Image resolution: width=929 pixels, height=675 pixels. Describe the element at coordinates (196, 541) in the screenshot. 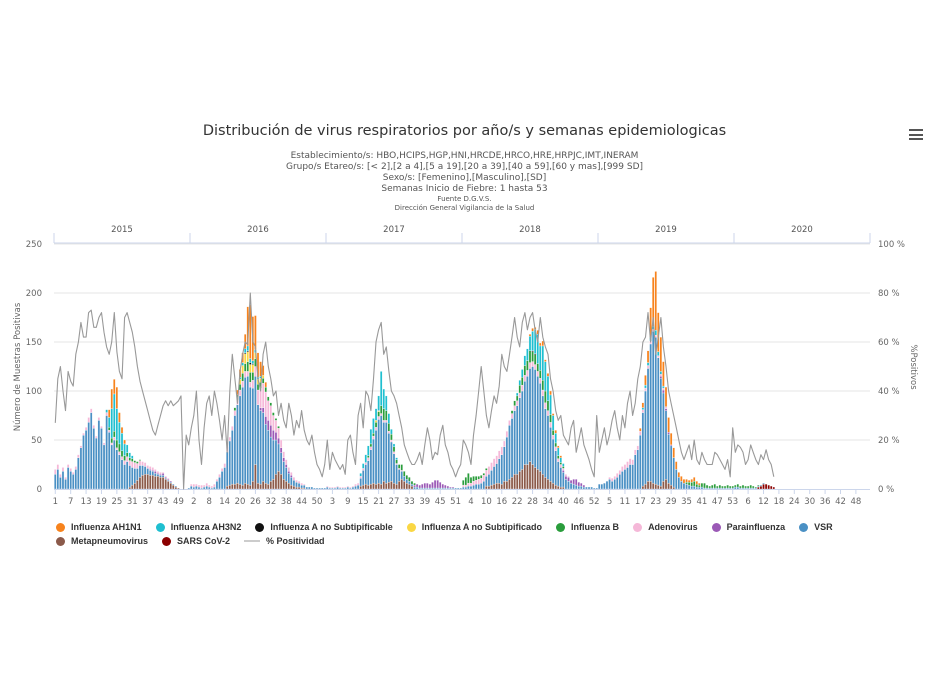

I see `legend-item-sars-cov-2: SARS CoV-2` at that location.